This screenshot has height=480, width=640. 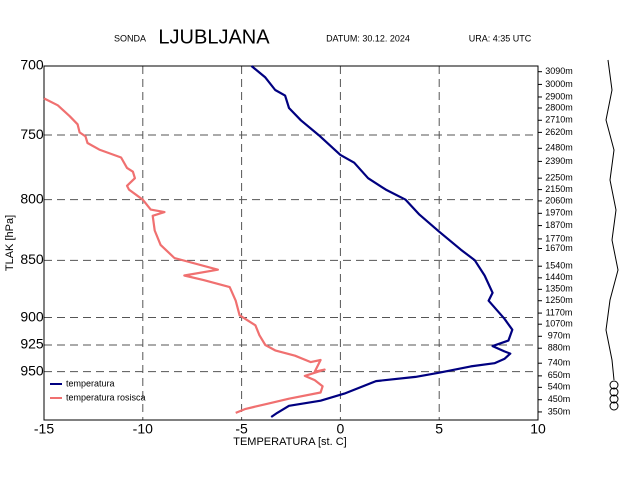 I want to click on y2-tick-label: 1670m, so click(x=559, y=248).